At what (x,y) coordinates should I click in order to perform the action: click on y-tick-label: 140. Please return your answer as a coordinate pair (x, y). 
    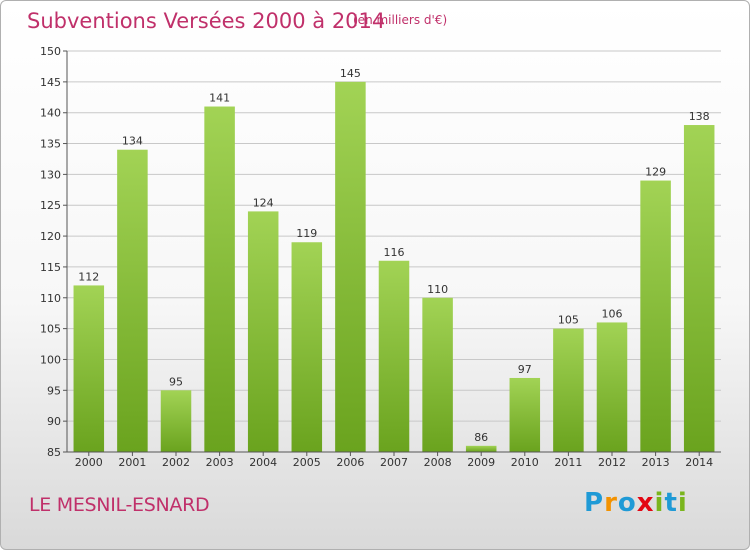
    Looking at the image, I should click on (50, 113).